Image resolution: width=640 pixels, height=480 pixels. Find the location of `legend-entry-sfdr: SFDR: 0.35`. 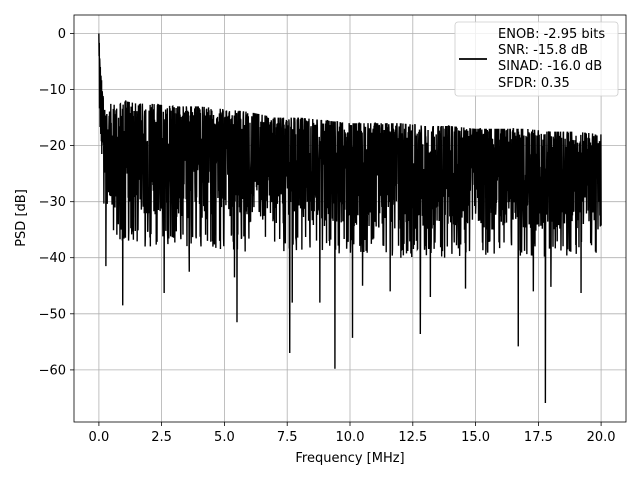

legend-entry-sfdr: SFDR: 0.35 is located at coordinates (534, 83).